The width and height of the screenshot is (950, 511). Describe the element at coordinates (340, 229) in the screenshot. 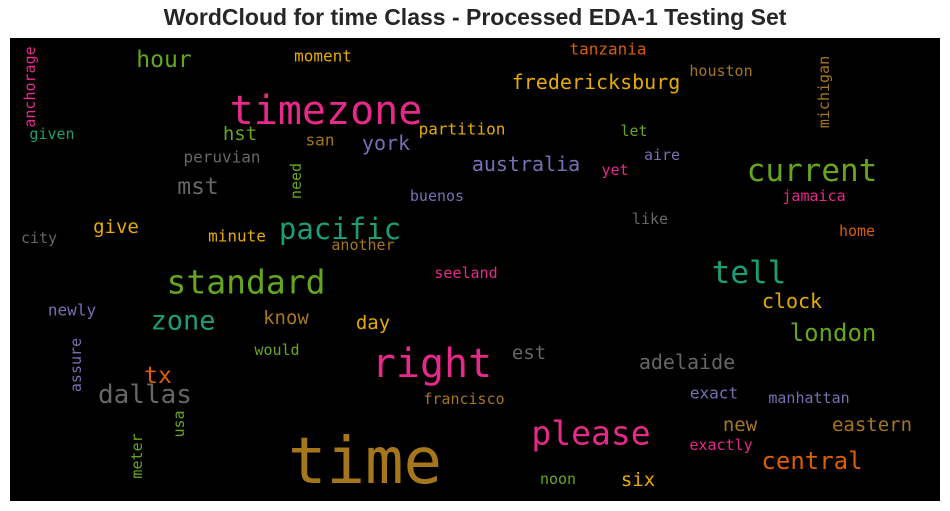

I see `word-pacific: pacific` at that location.